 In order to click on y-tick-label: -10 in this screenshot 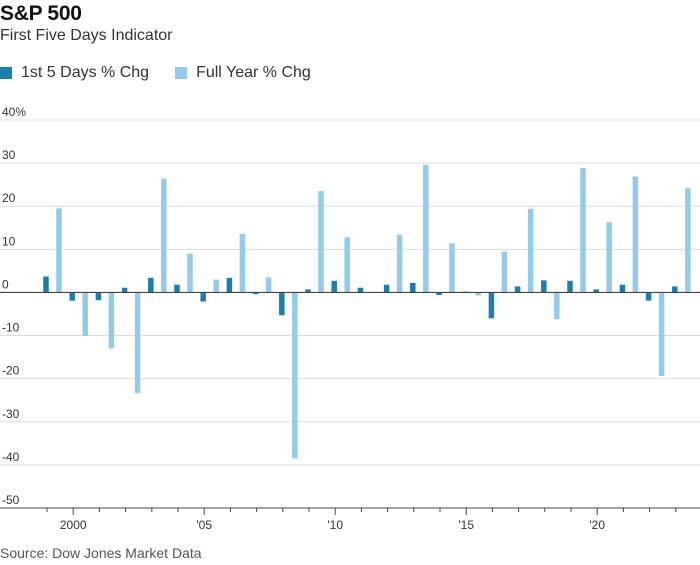, I will do `click(11, 328)`.